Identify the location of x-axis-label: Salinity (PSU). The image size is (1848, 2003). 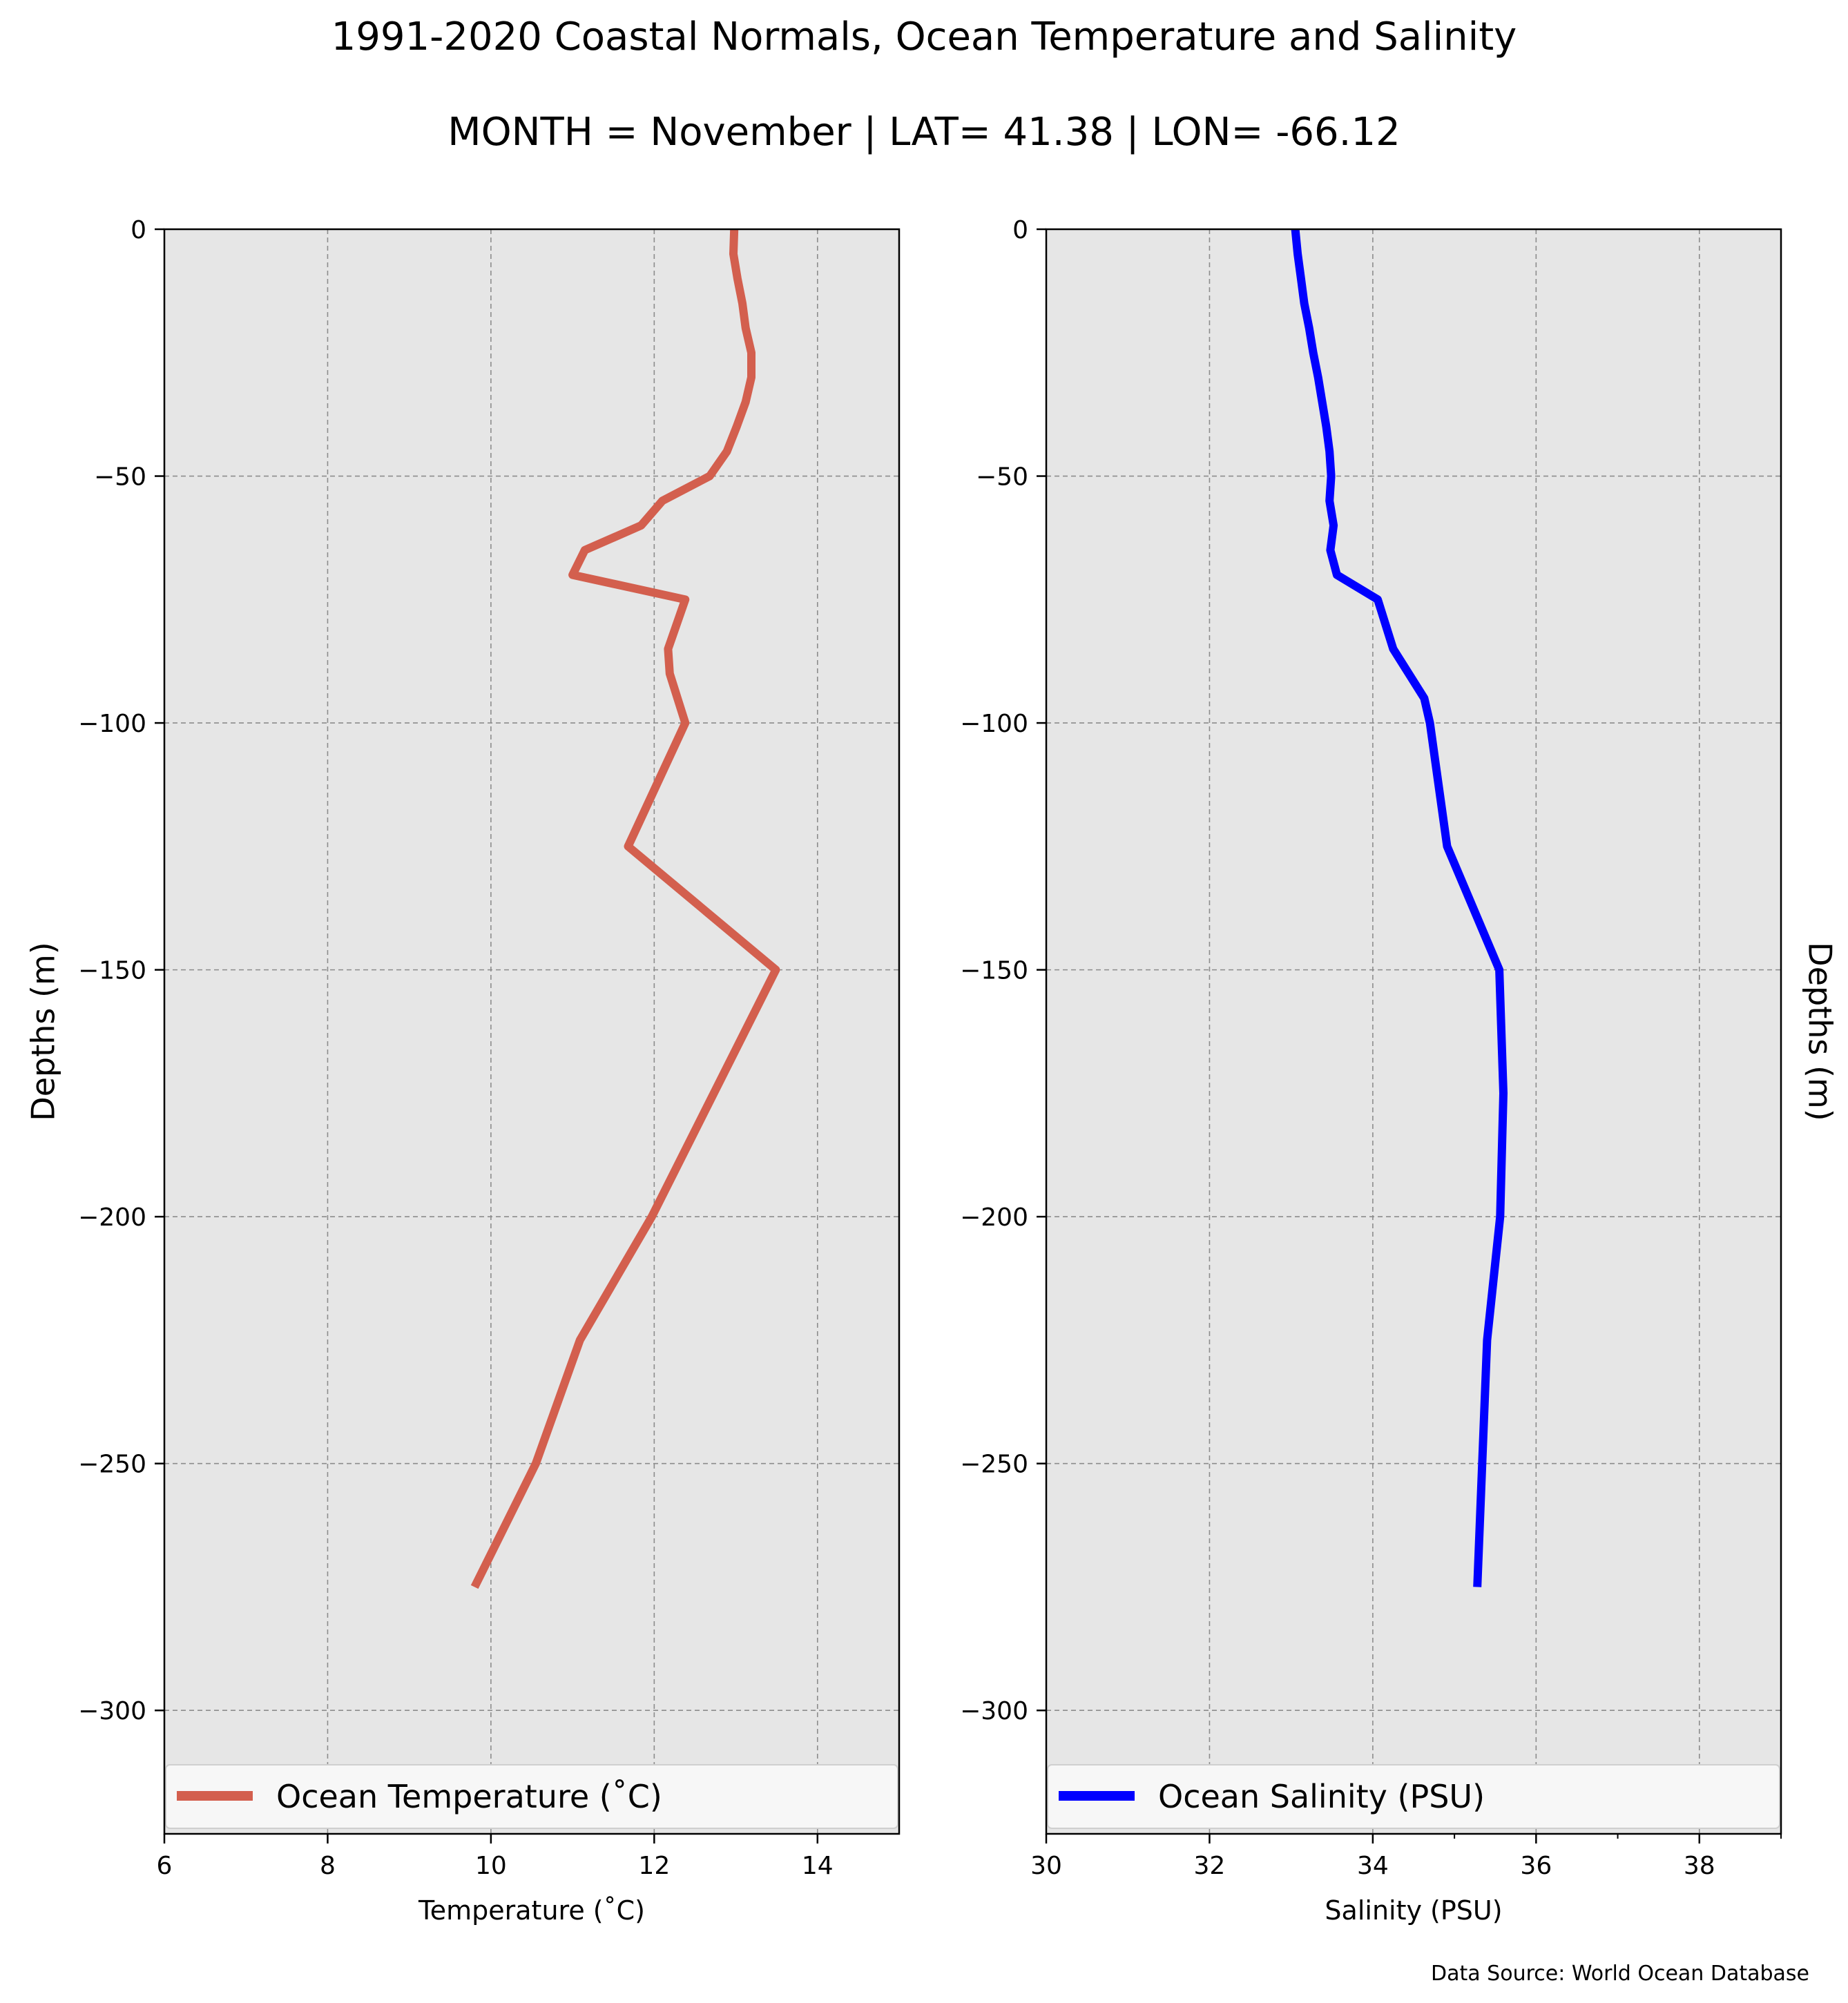
(1413, 1911).